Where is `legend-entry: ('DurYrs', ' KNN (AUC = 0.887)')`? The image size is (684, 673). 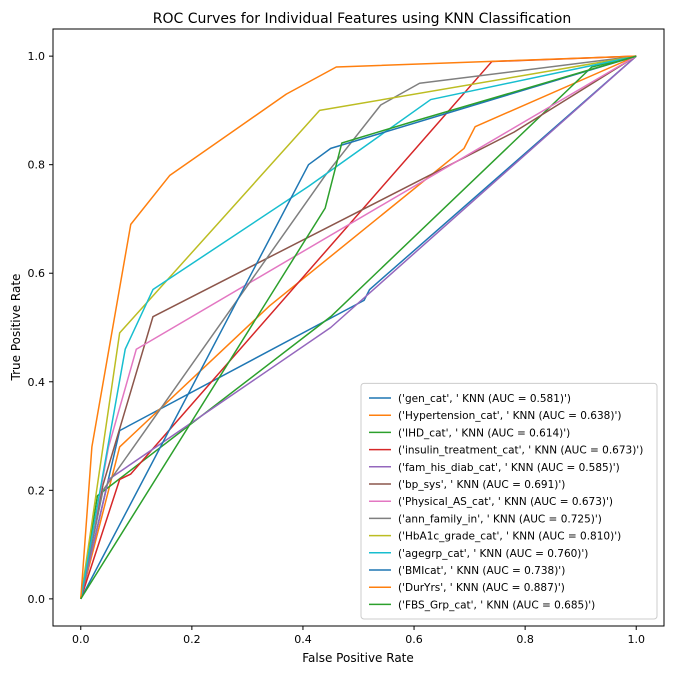
legend-entry: ('DurYrs', ' KNN (AUC = 0.887)') is located at coordinates (481, 588).